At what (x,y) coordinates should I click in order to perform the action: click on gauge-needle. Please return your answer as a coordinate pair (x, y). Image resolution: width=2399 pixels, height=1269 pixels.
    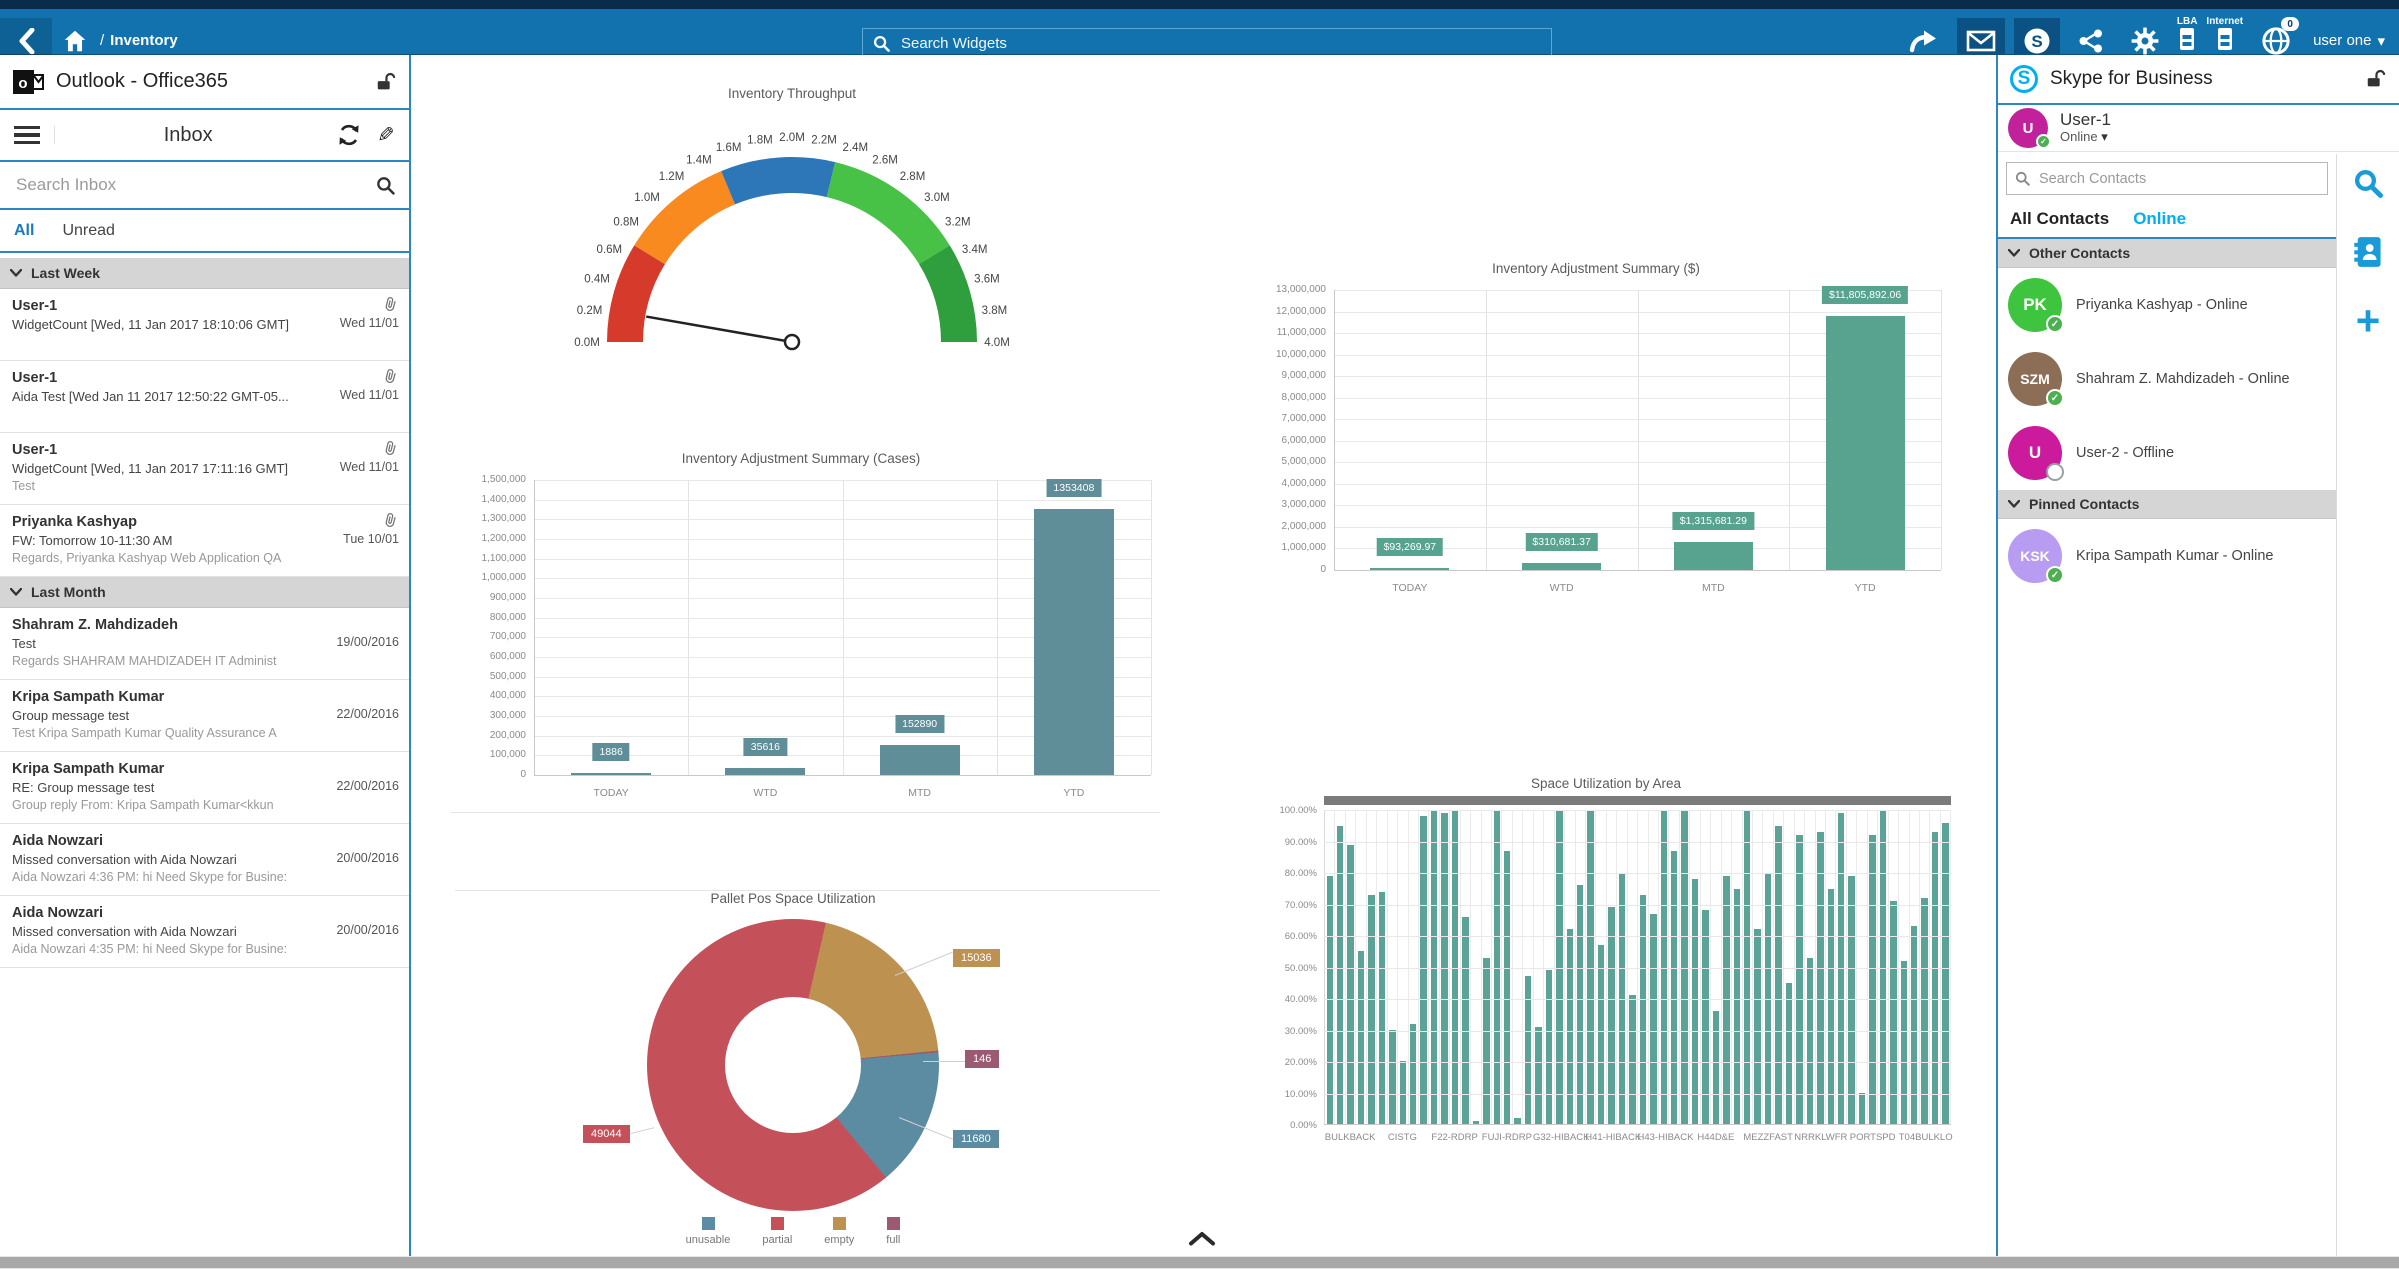
    Looking at the image, I should click on (719, 329).